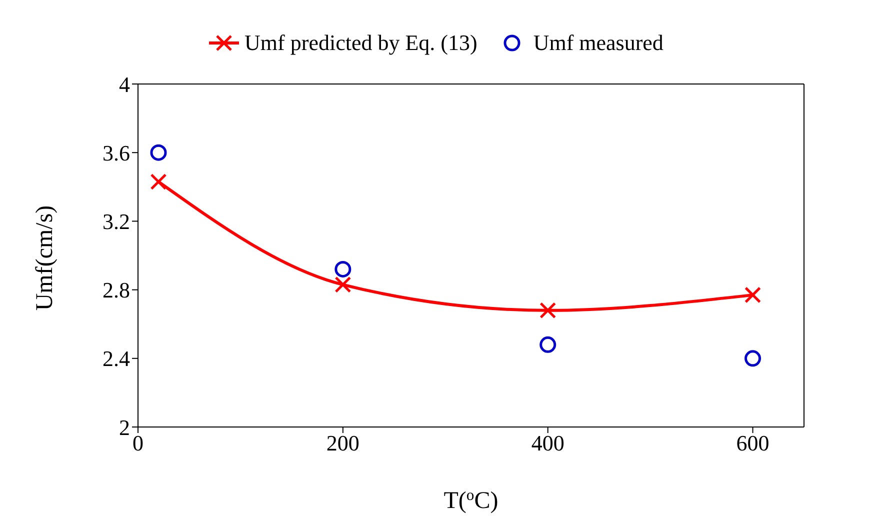 This screenshot has width=870, height=532. What do you see at coordinates (547, 443) in the screenshot?
I see `x-tick-label: 400` at bounding box center [547, 443].